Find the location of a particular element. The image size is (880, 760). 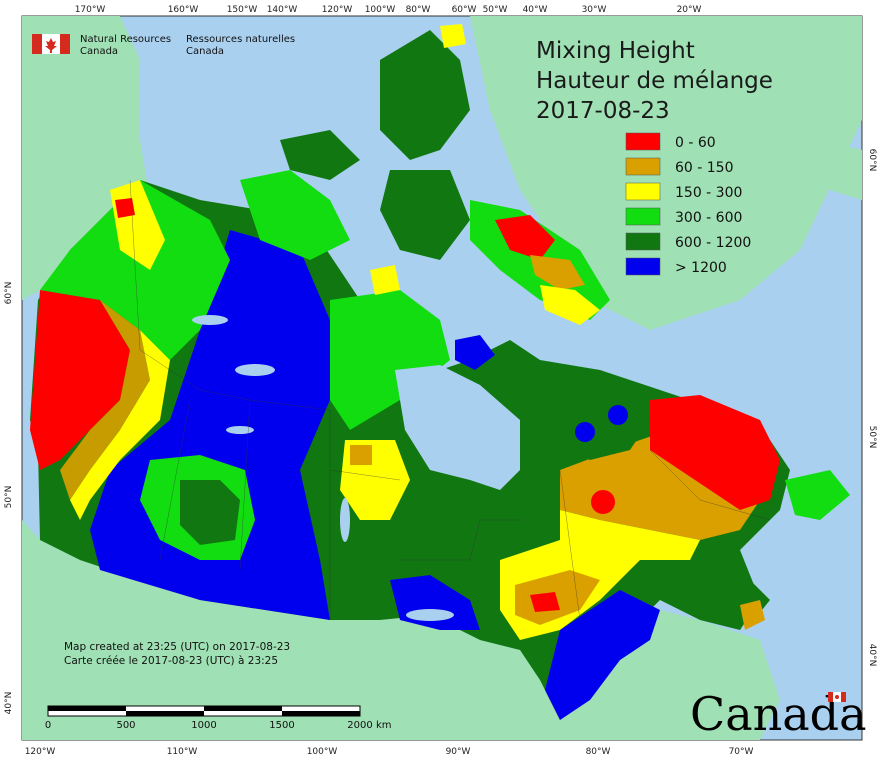

left-tick: 50°N is located at coordinates (9, 497).